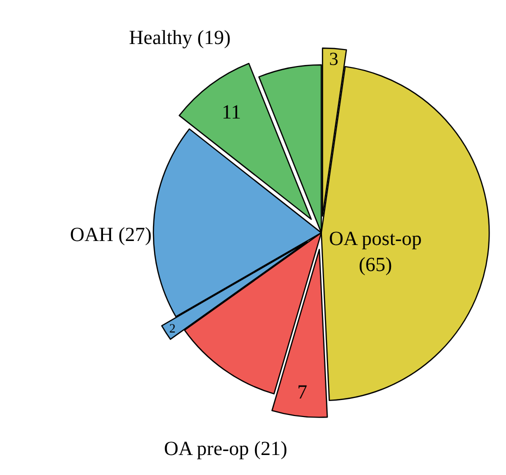  What do you see at coordinates (226, 449) in the screenshot?
I see `text: OA pre-op (21)` at bounding box center [226, 449].